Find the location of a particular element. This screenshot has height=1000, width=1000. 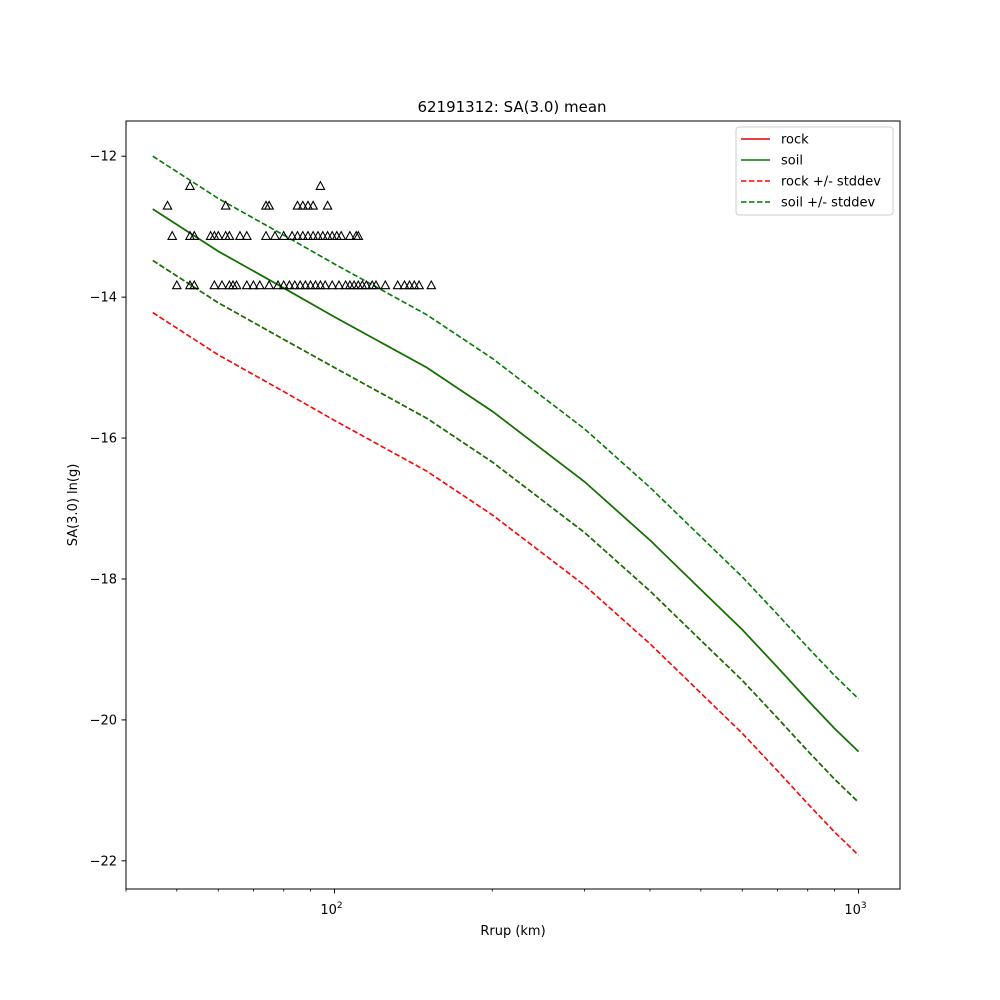

legend: rock soil rock +/- stddev soil +/- stddev is located at coordinates (814, 171).